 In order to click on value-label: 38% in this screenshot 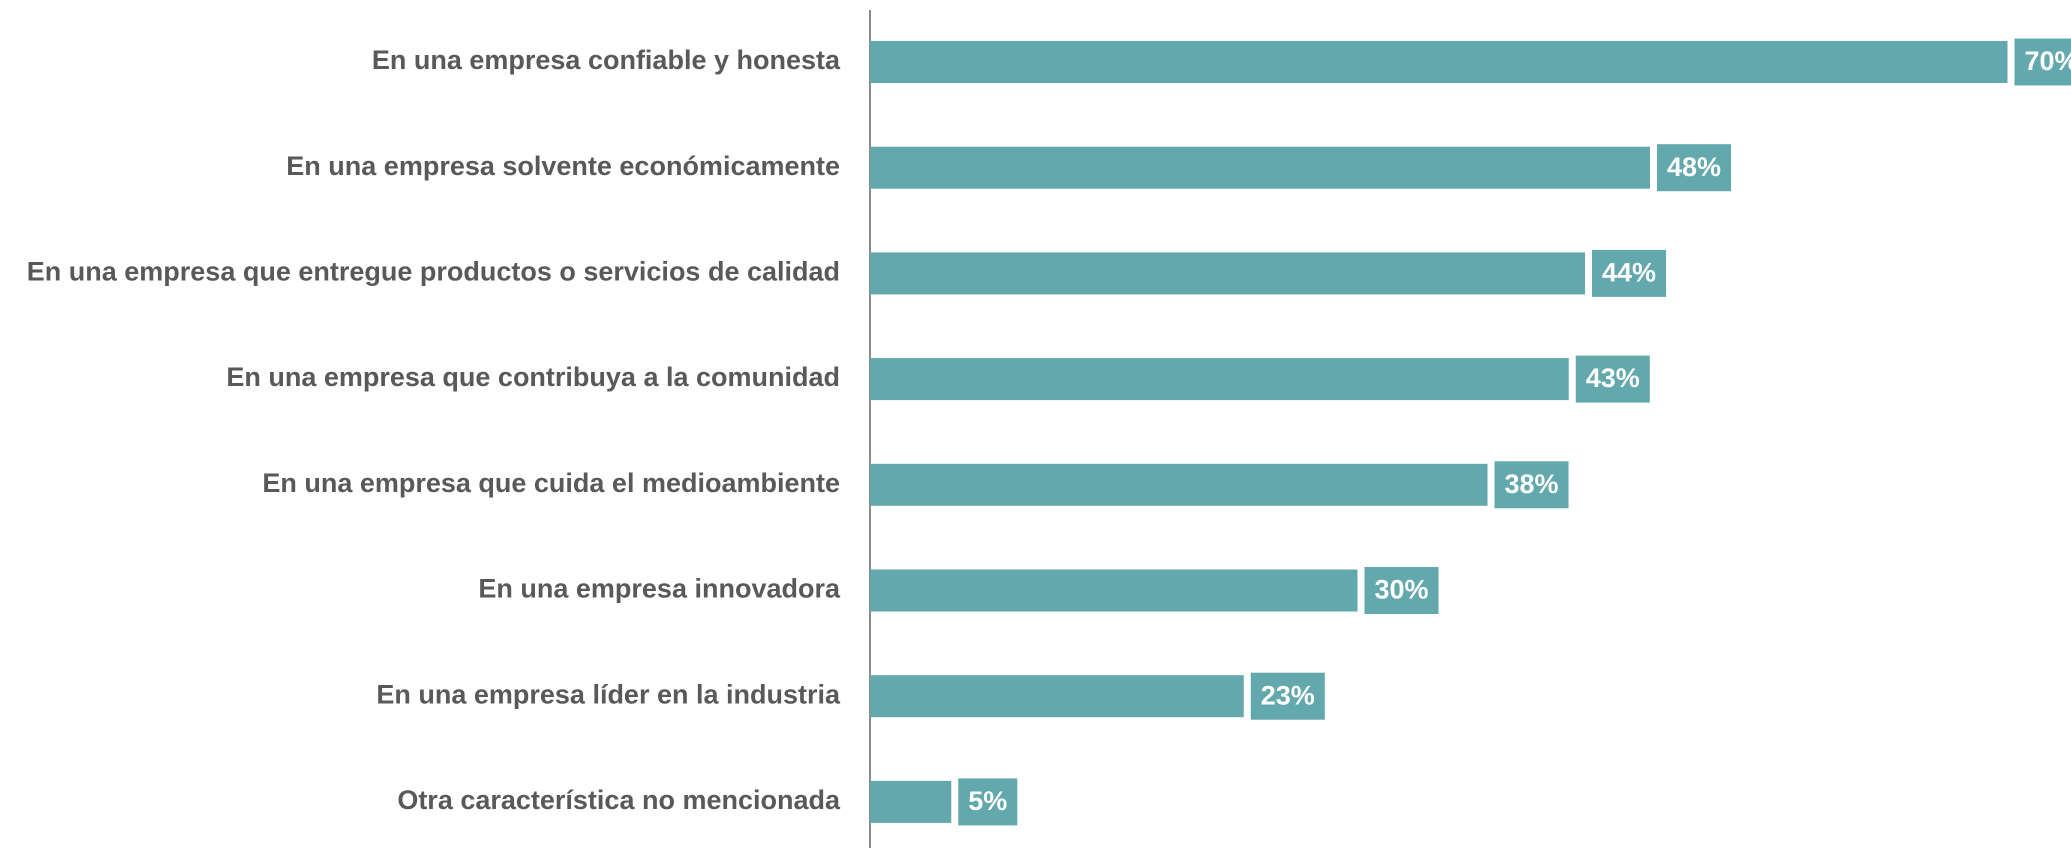, I will do `click(1532, 484)`.